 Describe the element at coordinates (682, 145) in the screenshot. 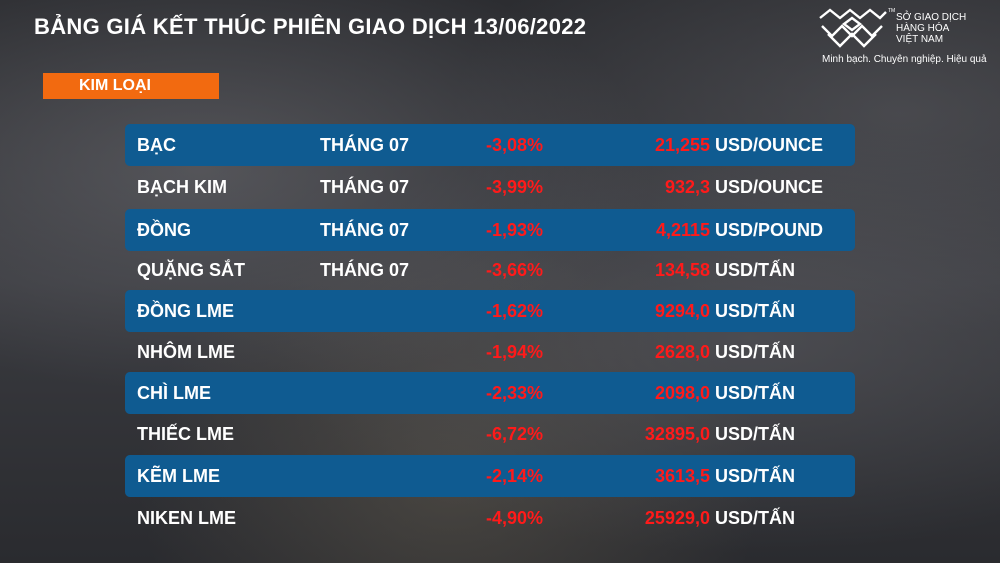

I see `price-value: 21,255` at that location.